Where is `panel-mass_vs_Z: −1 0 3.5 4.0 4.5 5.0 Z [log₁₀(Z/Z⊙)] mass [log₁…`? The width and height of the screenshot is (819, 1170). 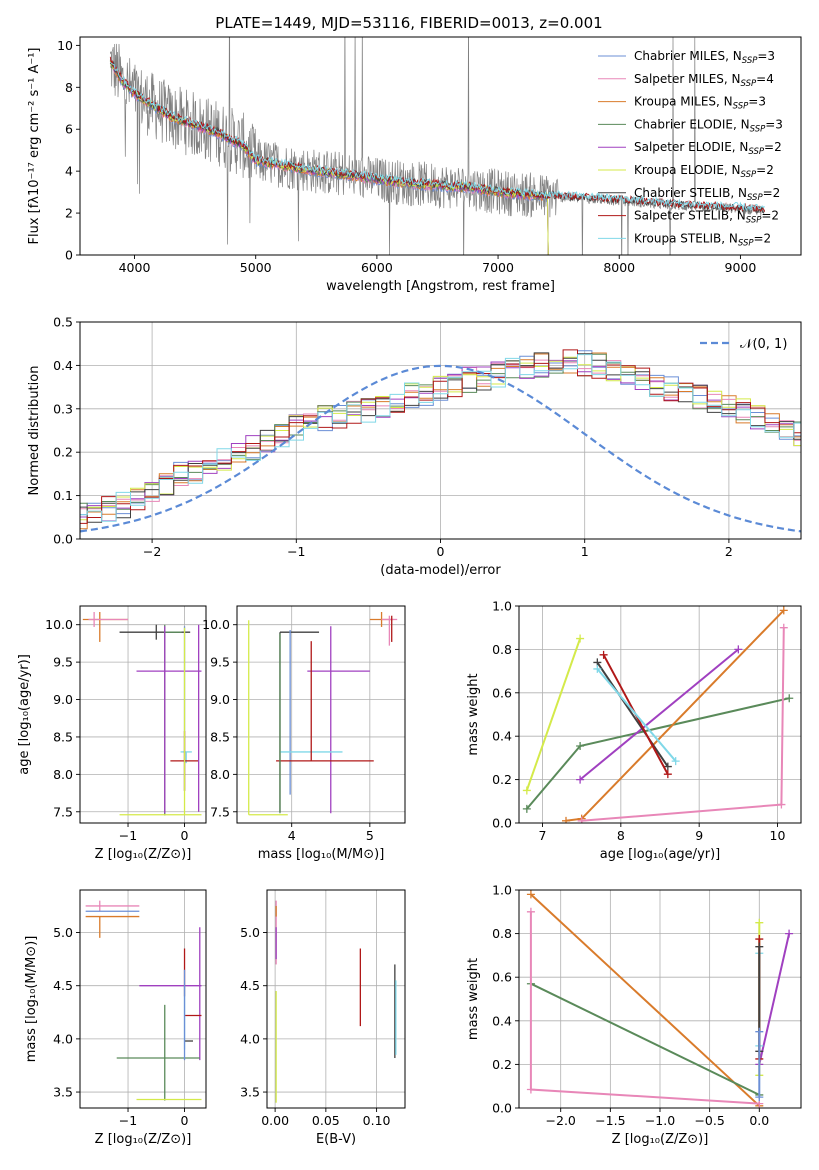
panel-mass_vs_Z: −1 0 3.5 4.0 4.5 5.0 Z [log₁₀(Z/Z⊙)] mass [log₁… is located at coordinates (115, 1018).